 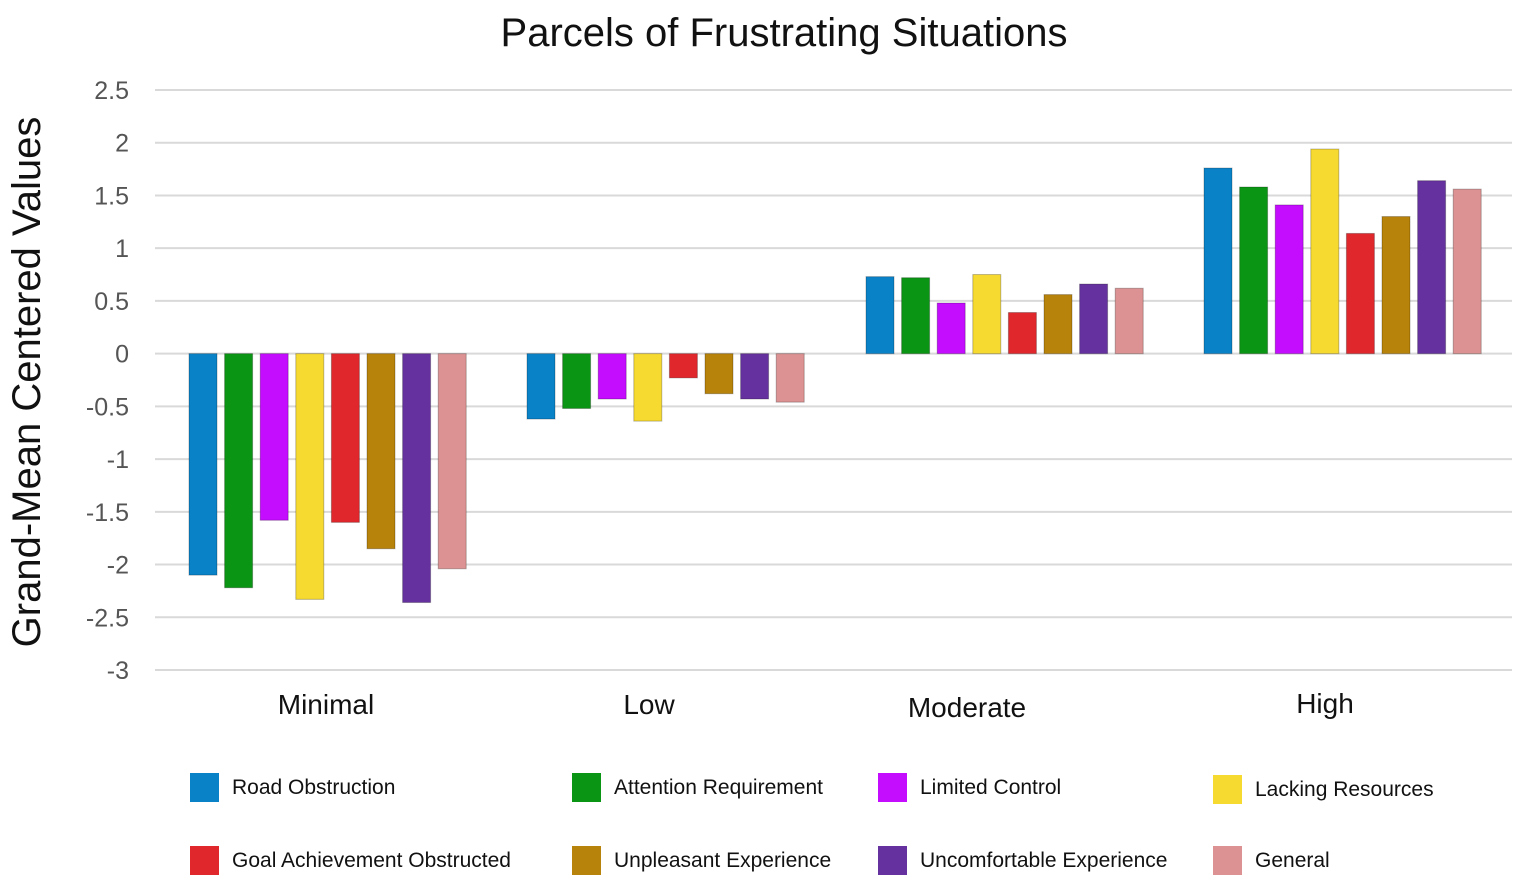 I want to click on x-tick-label: High, so click(x=1325, y=703).